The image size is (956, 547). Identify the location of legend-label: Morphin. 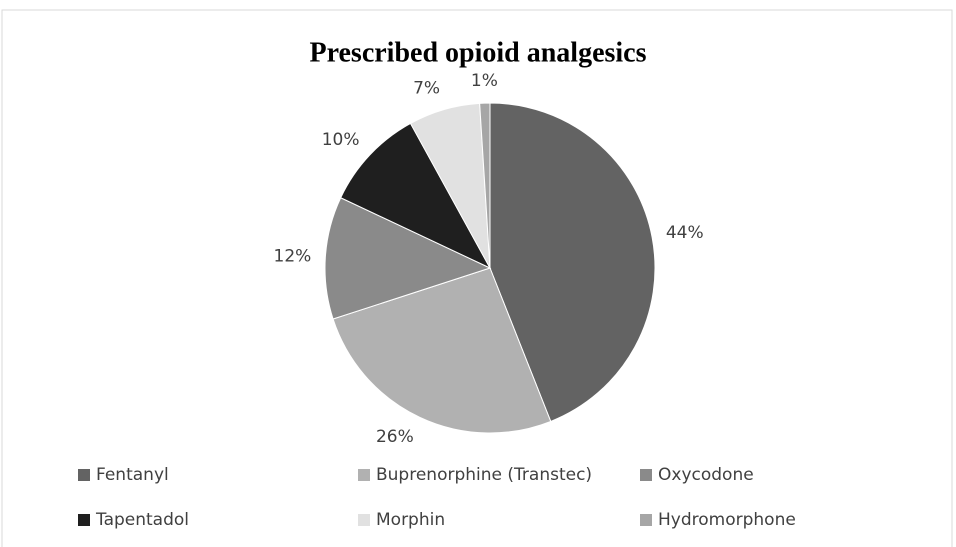
(410, 520).